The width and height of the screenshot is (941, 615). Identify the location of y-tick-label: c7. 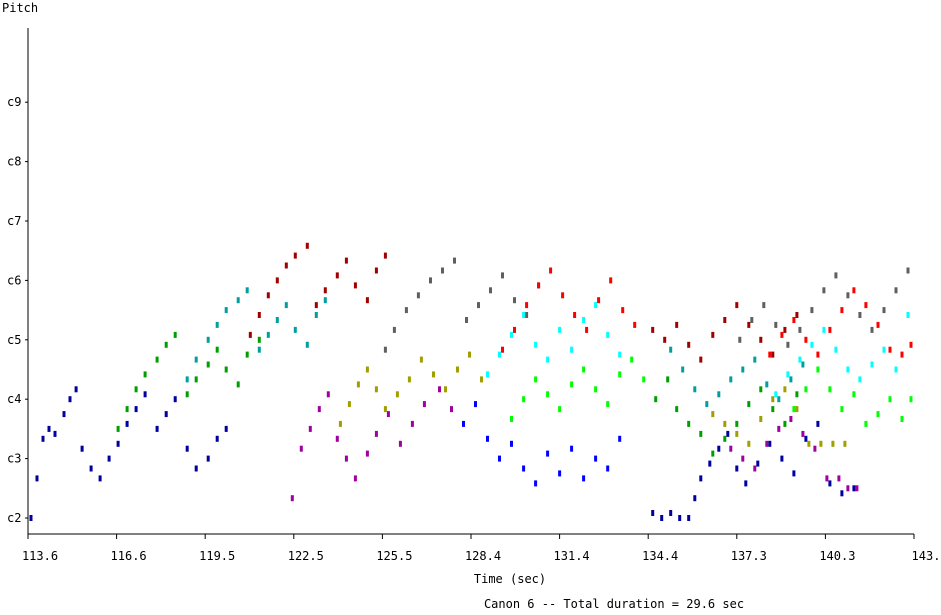
(14, 221).